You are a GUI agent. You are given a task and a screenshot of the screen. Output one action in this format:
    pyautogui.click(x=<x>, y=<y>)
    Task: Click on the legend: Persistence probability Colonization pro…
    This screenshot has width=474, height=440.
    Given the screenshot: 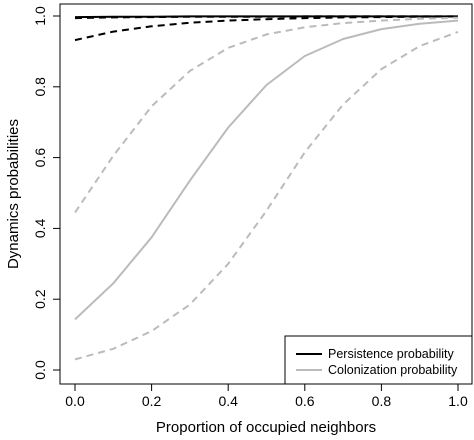 What is the action you would take?
    pyautogui.click(x=378, y=360)
    